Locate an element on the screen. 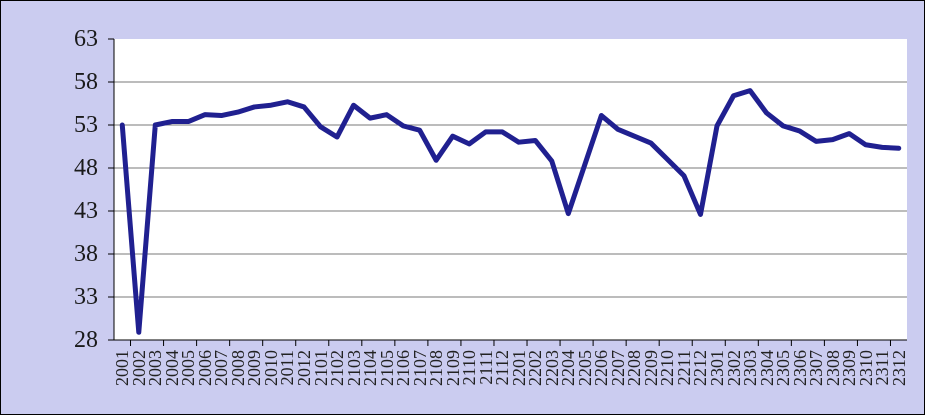  y-axis-tick-label: 28 is located at coordinates (86, 340).